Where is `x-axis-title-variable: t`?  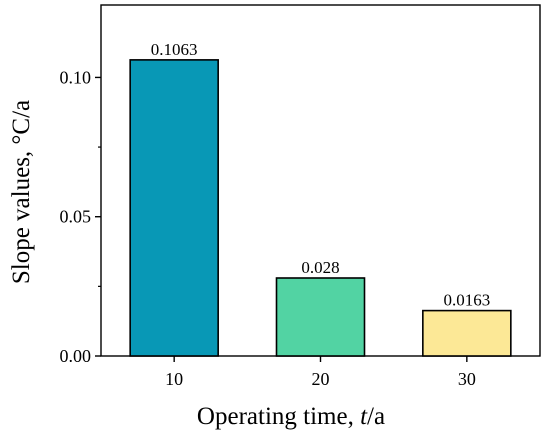
x-axis-title-variable: t is located at coordinates (364, 416).